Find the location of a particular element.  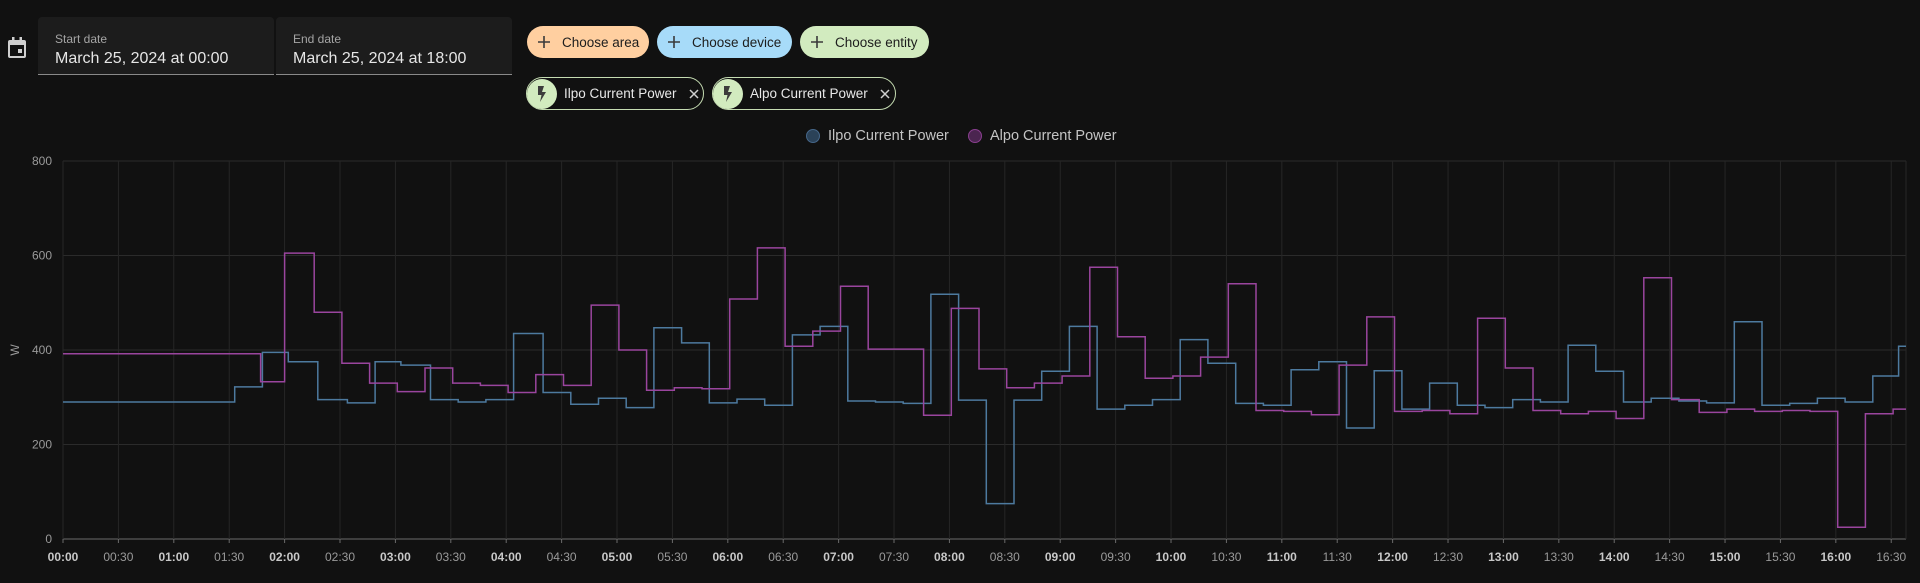

selected-entity-alpo: Alpo Current Power is located at coordinates (804, 93).